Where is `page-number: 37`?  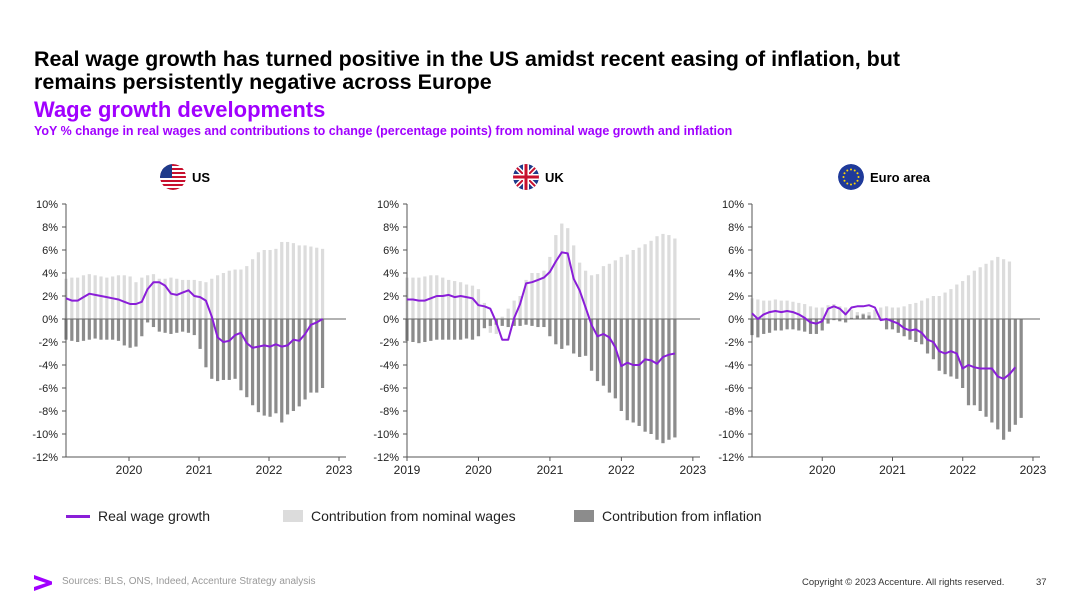
page-number: 37 is located at coordinates (1041, 582).